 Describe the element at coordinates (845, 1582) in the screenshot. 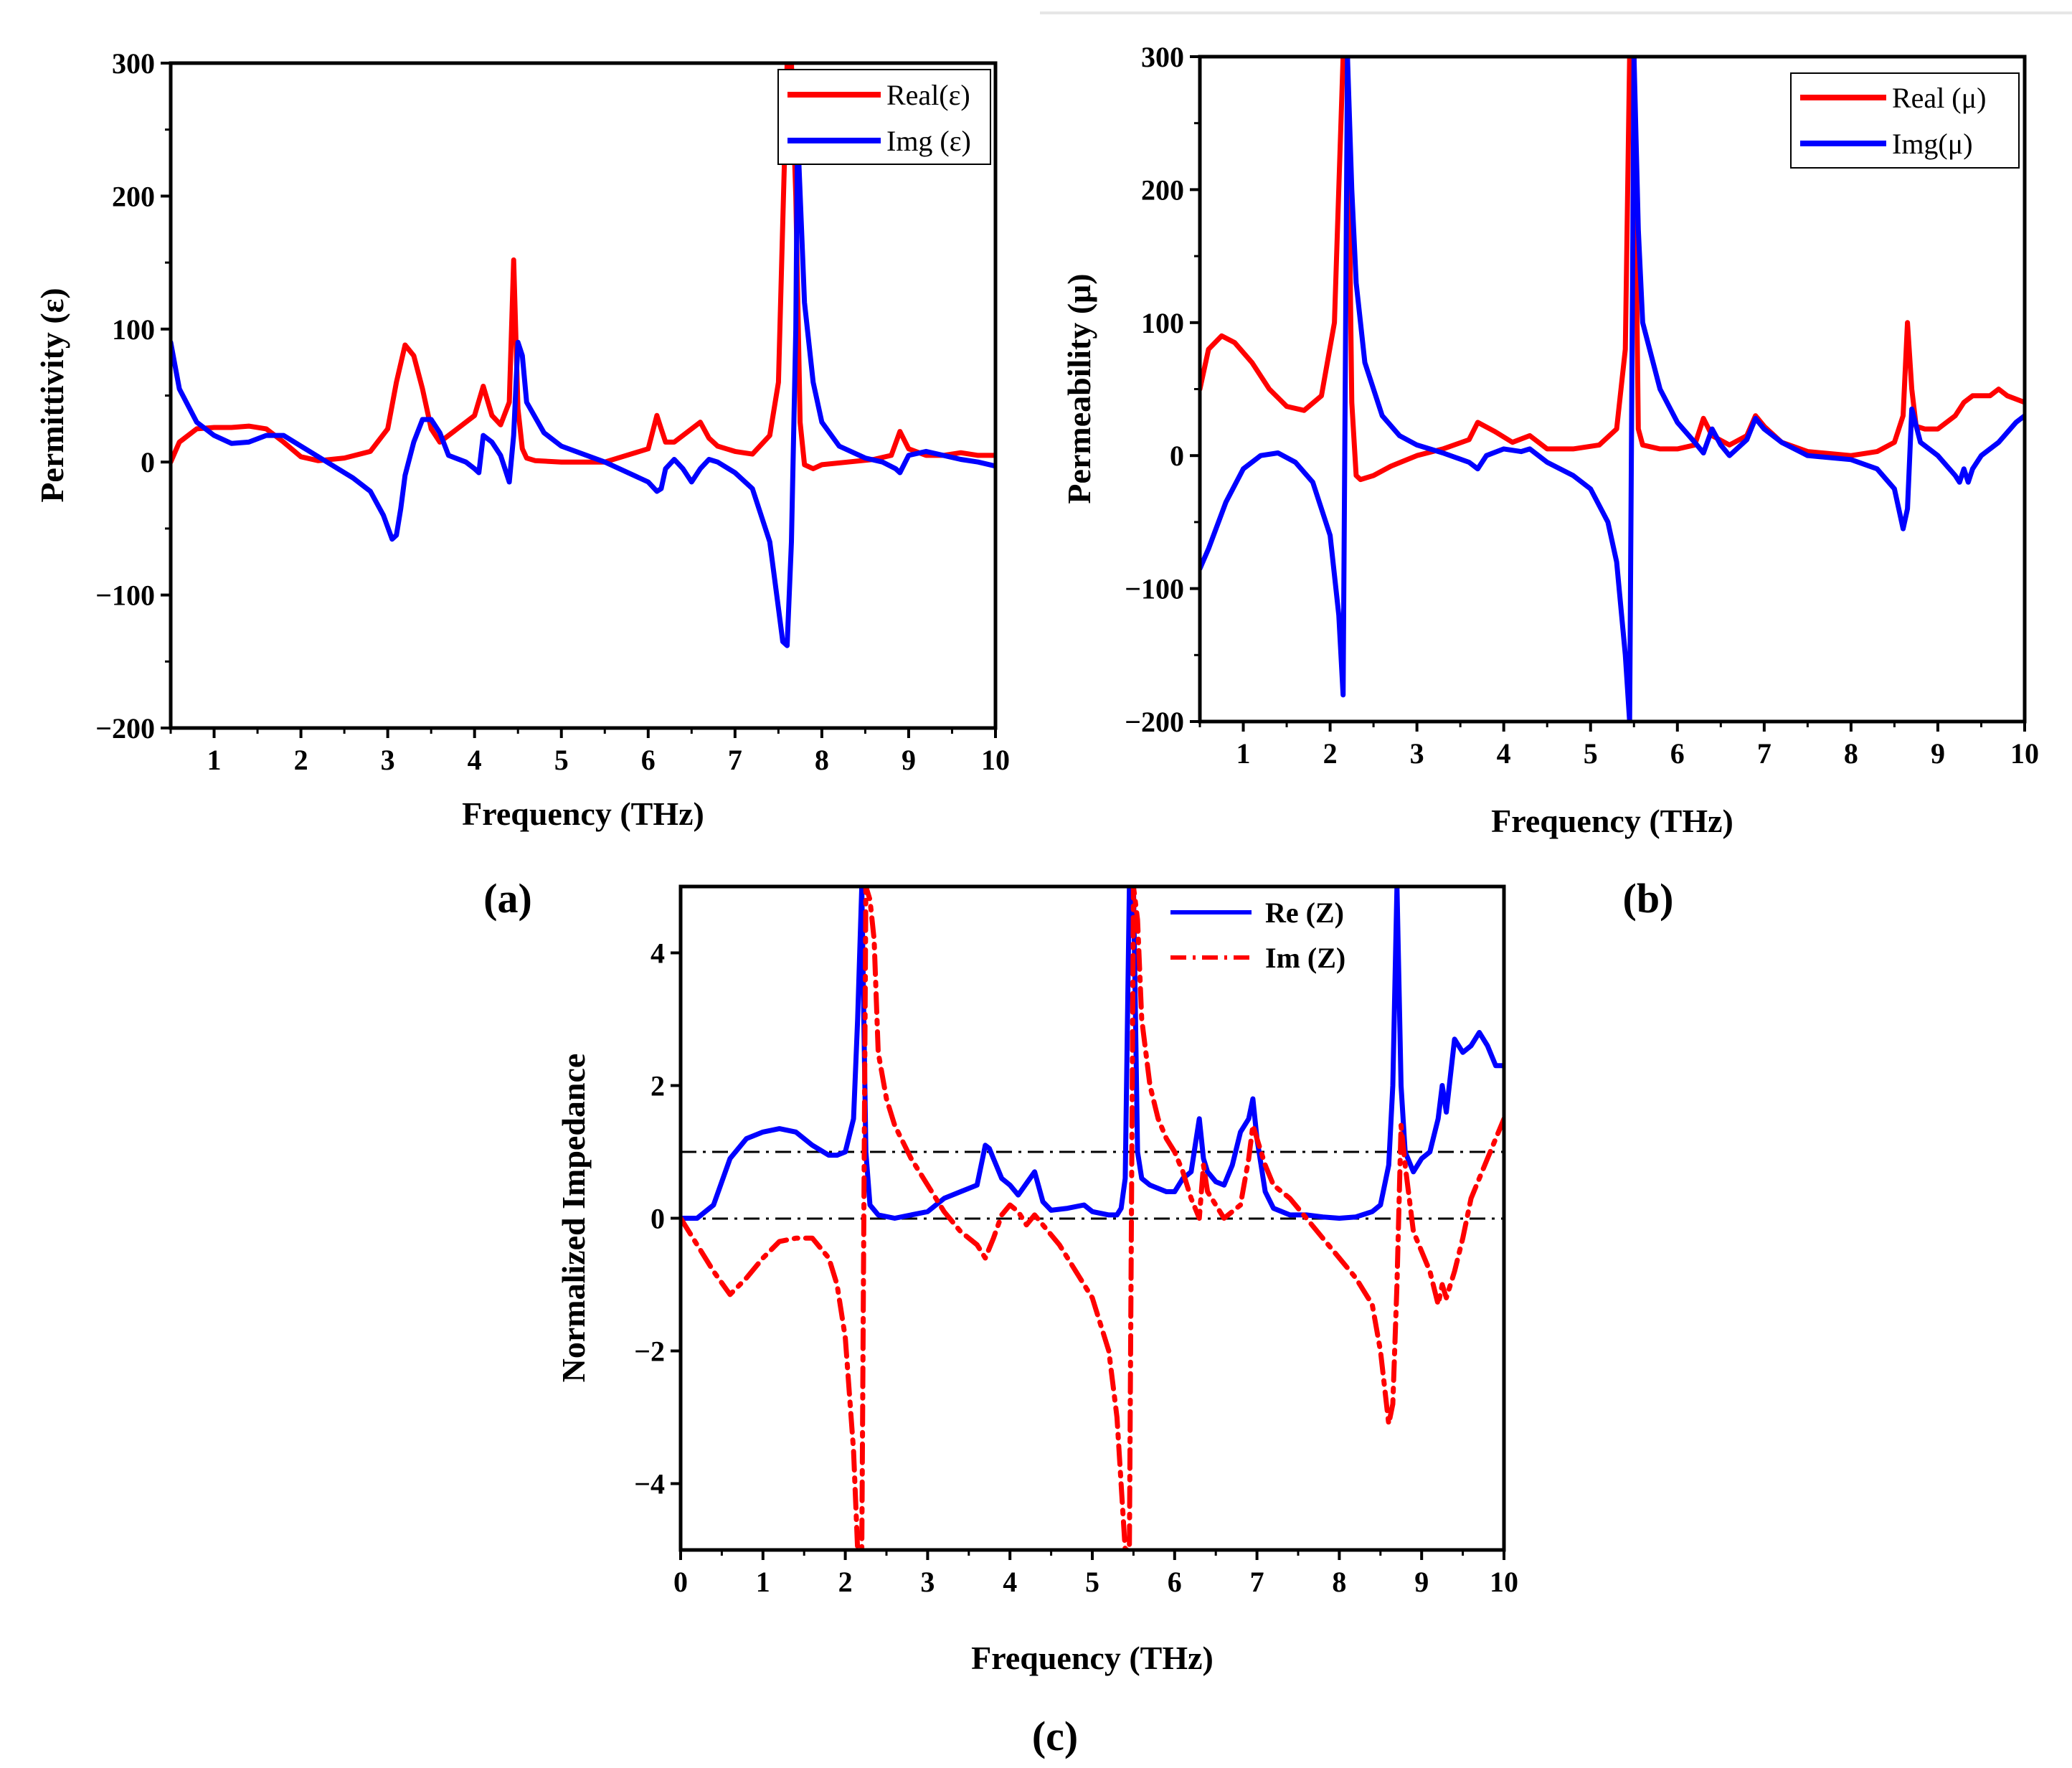

I see `x-tick-label-c-2: 2` at that location.